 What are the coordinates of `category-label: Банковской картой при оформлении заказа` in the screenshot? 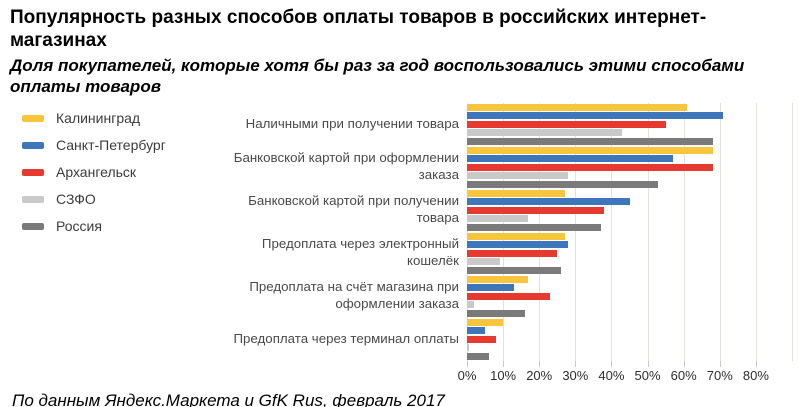 It's located at (346, 166).